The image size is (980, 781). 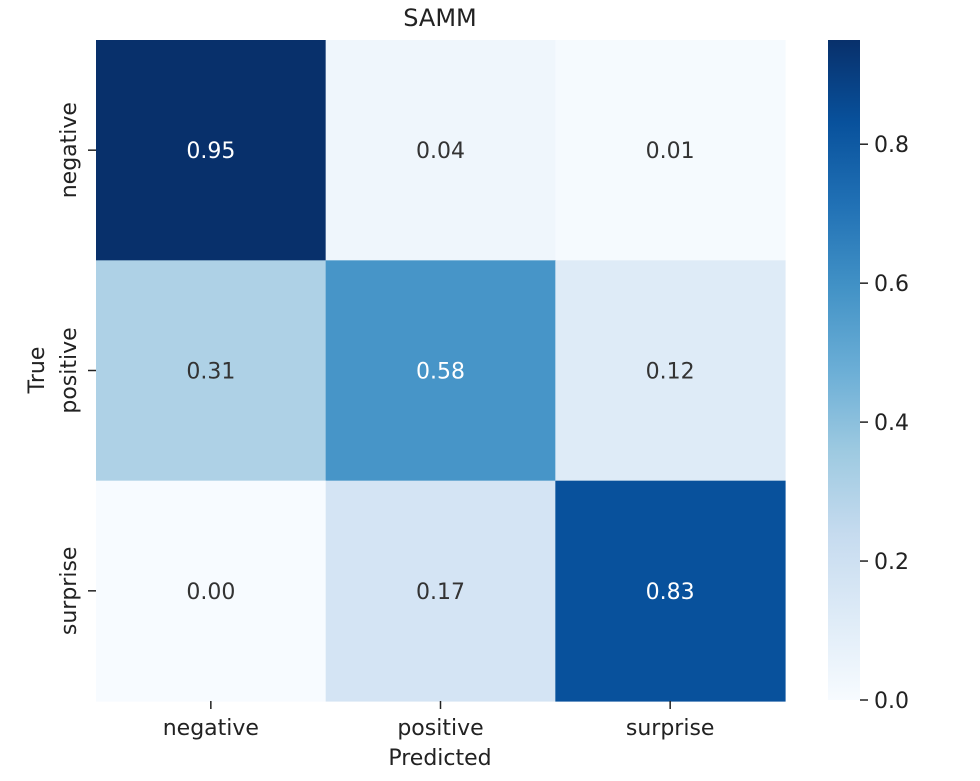 I want to click on y-tick-label: negative, so click(x=69, y=150).